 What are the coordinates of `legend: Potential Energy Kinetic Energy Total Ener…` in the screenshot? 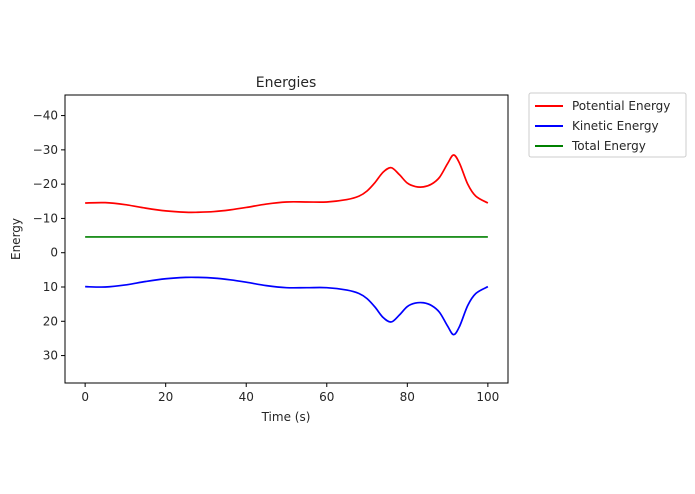 It's located at (607, 125).